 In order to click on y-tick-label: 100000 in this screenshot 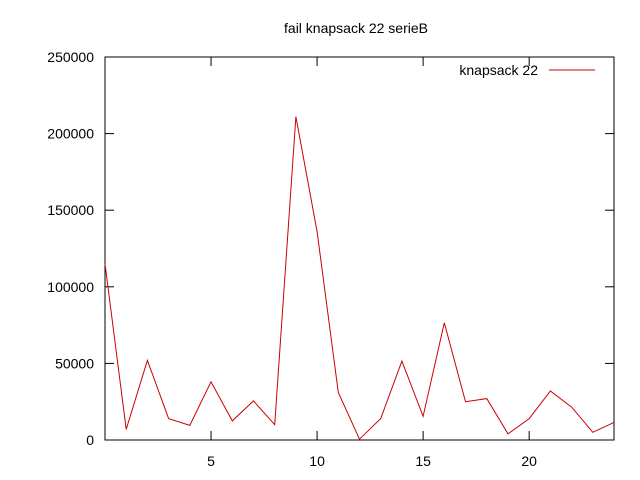, I will do `click(70, 287)`.